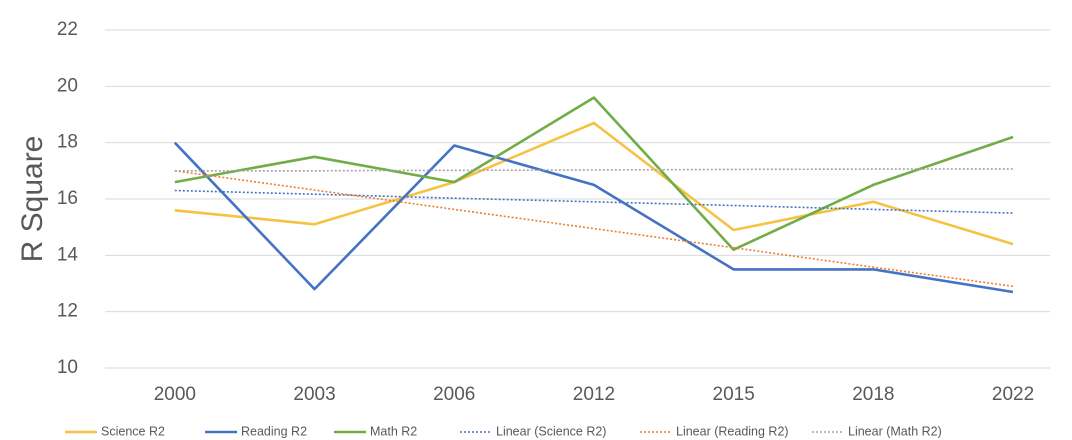 This screenshot has height=440, width=1072. What do you see at coordinates (67, 198) in the screenshot?
I see `y-tick-label: 16` at bounding box center [67, 198].